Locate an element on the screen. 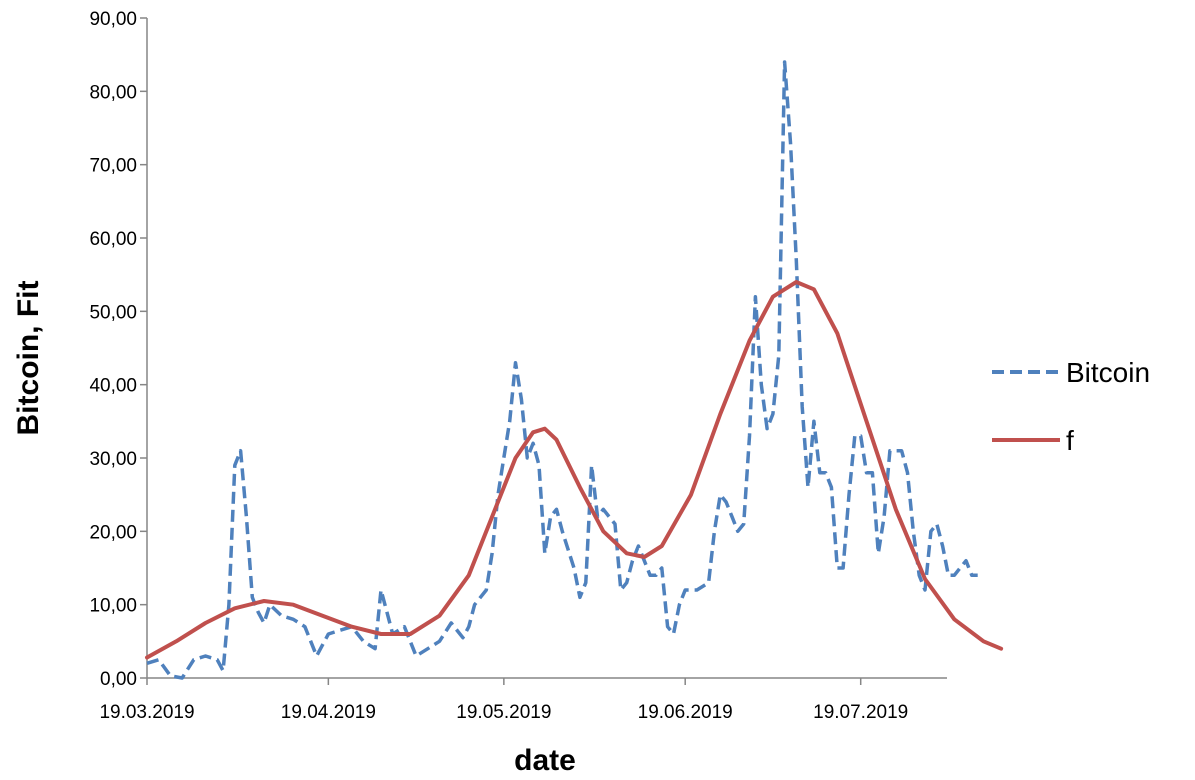 This screenshot has width=1195, height=780. y-tick-label: 0,00 is located at coordinates (118, 679).